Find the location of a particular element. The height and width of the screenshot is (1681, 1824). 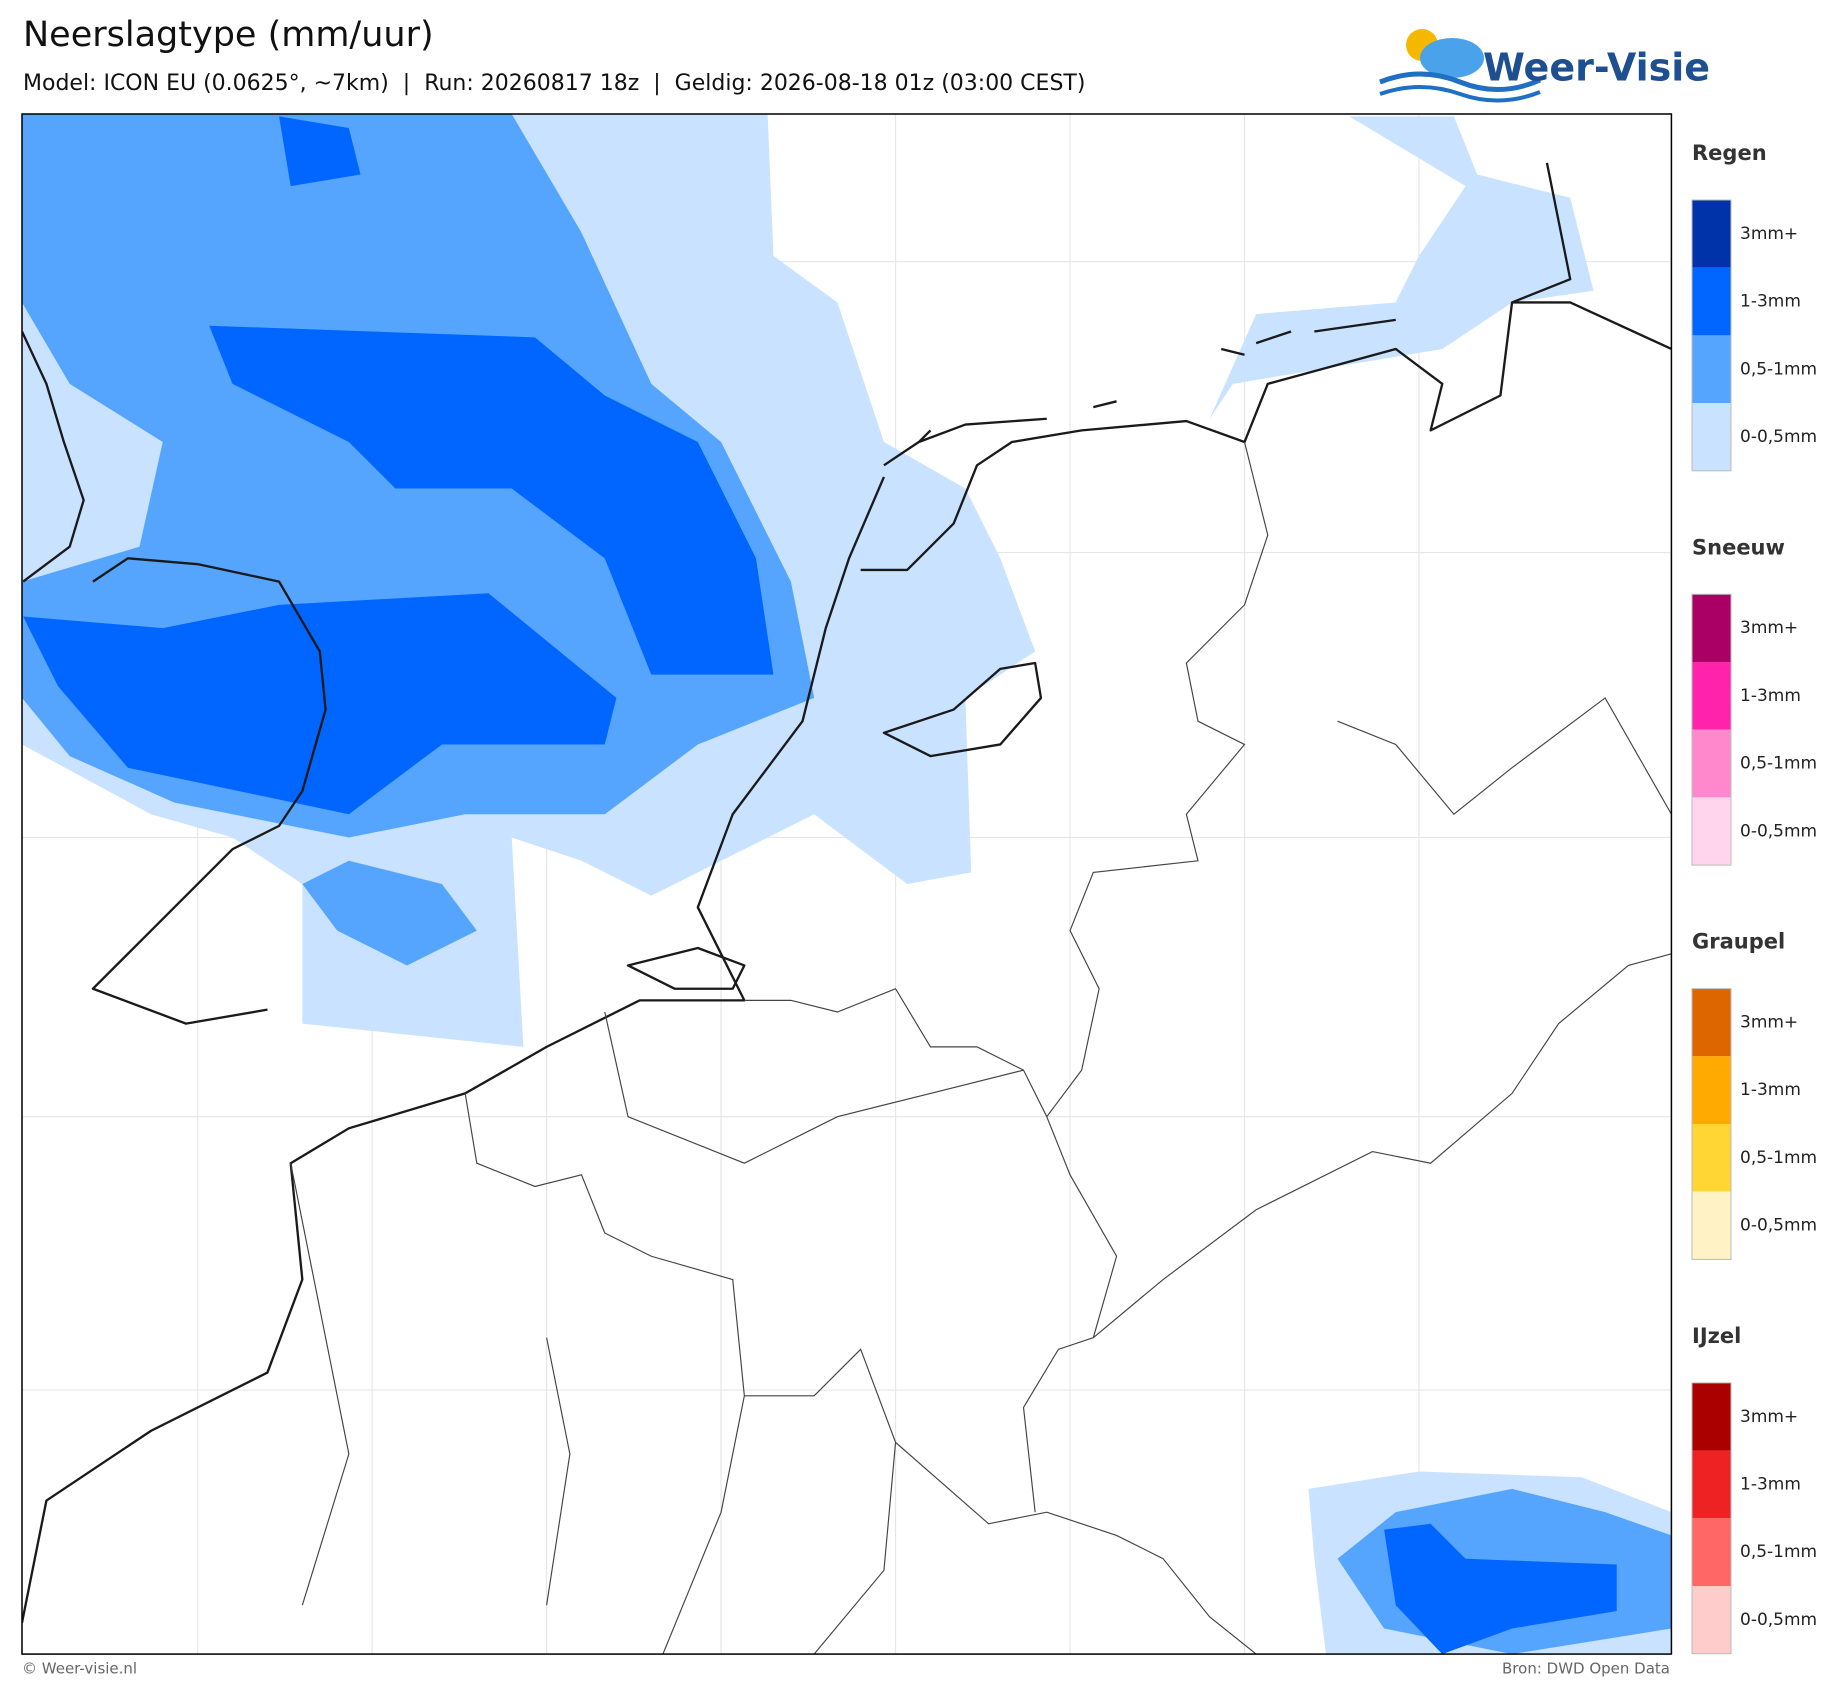

logo: Weer-Visie is located at coordinates (1544, 66).